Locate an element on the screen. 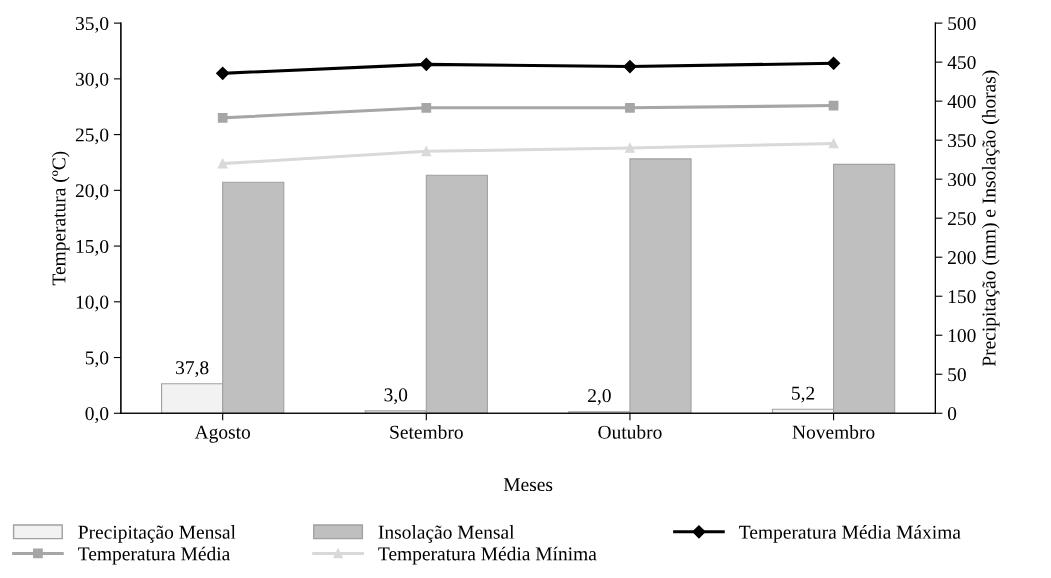 The height and width of the screenshot is (578, 1051). legend-label: Insolação Mensal is located at coordinates (446, 534).